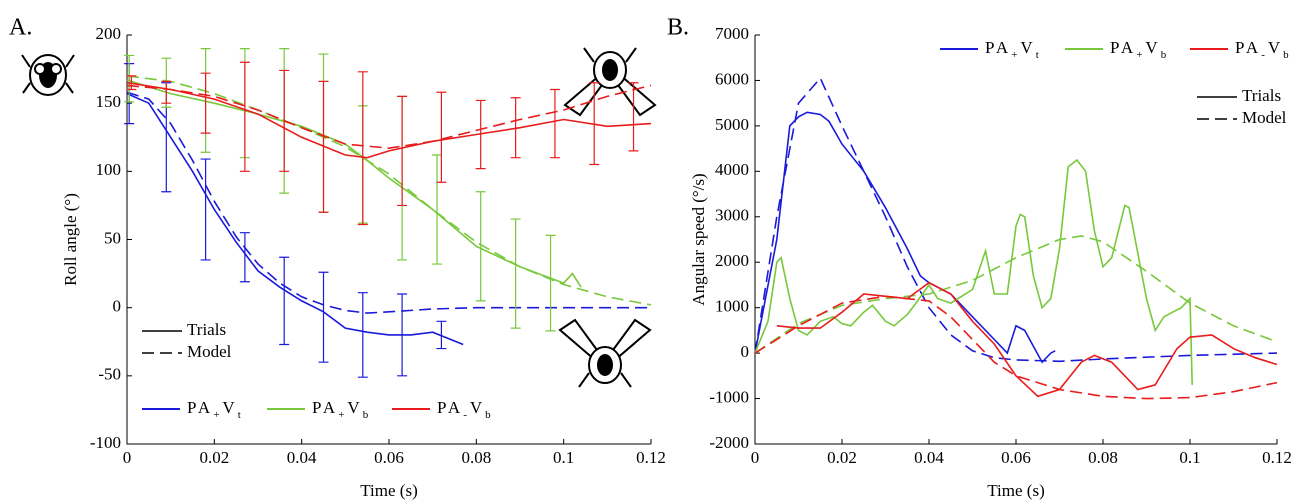 This screenshot has width=1309, height=504. I want to click on panel-label: B., so click(678, 28).